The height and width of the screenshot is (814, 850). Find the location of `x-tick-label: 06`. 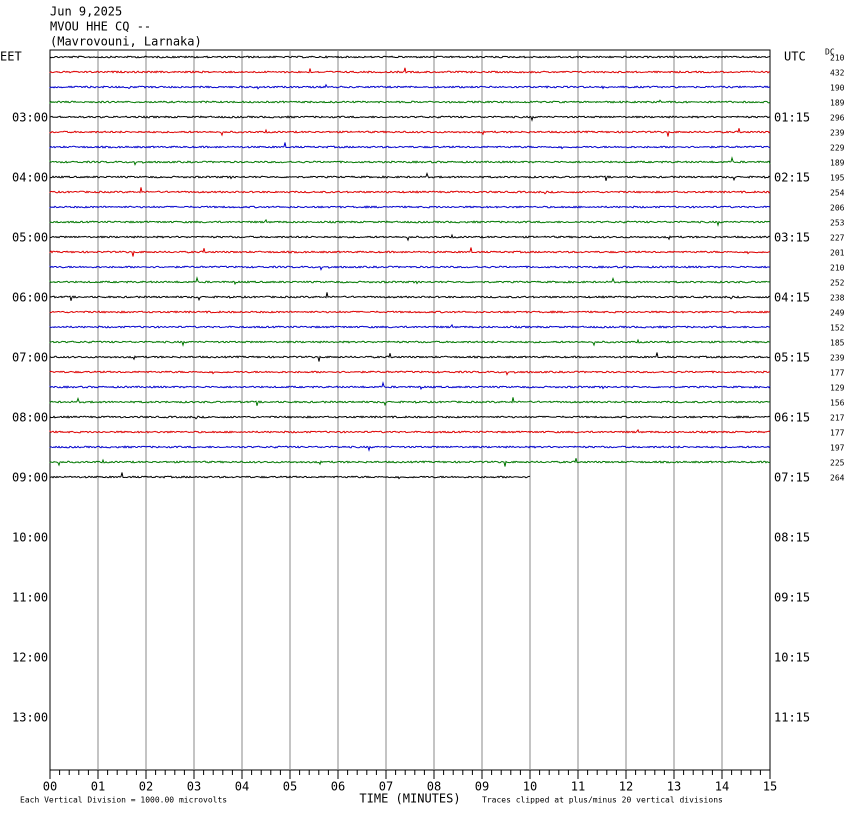

x-tick-label: 06 is located at coordinates (338, 787).